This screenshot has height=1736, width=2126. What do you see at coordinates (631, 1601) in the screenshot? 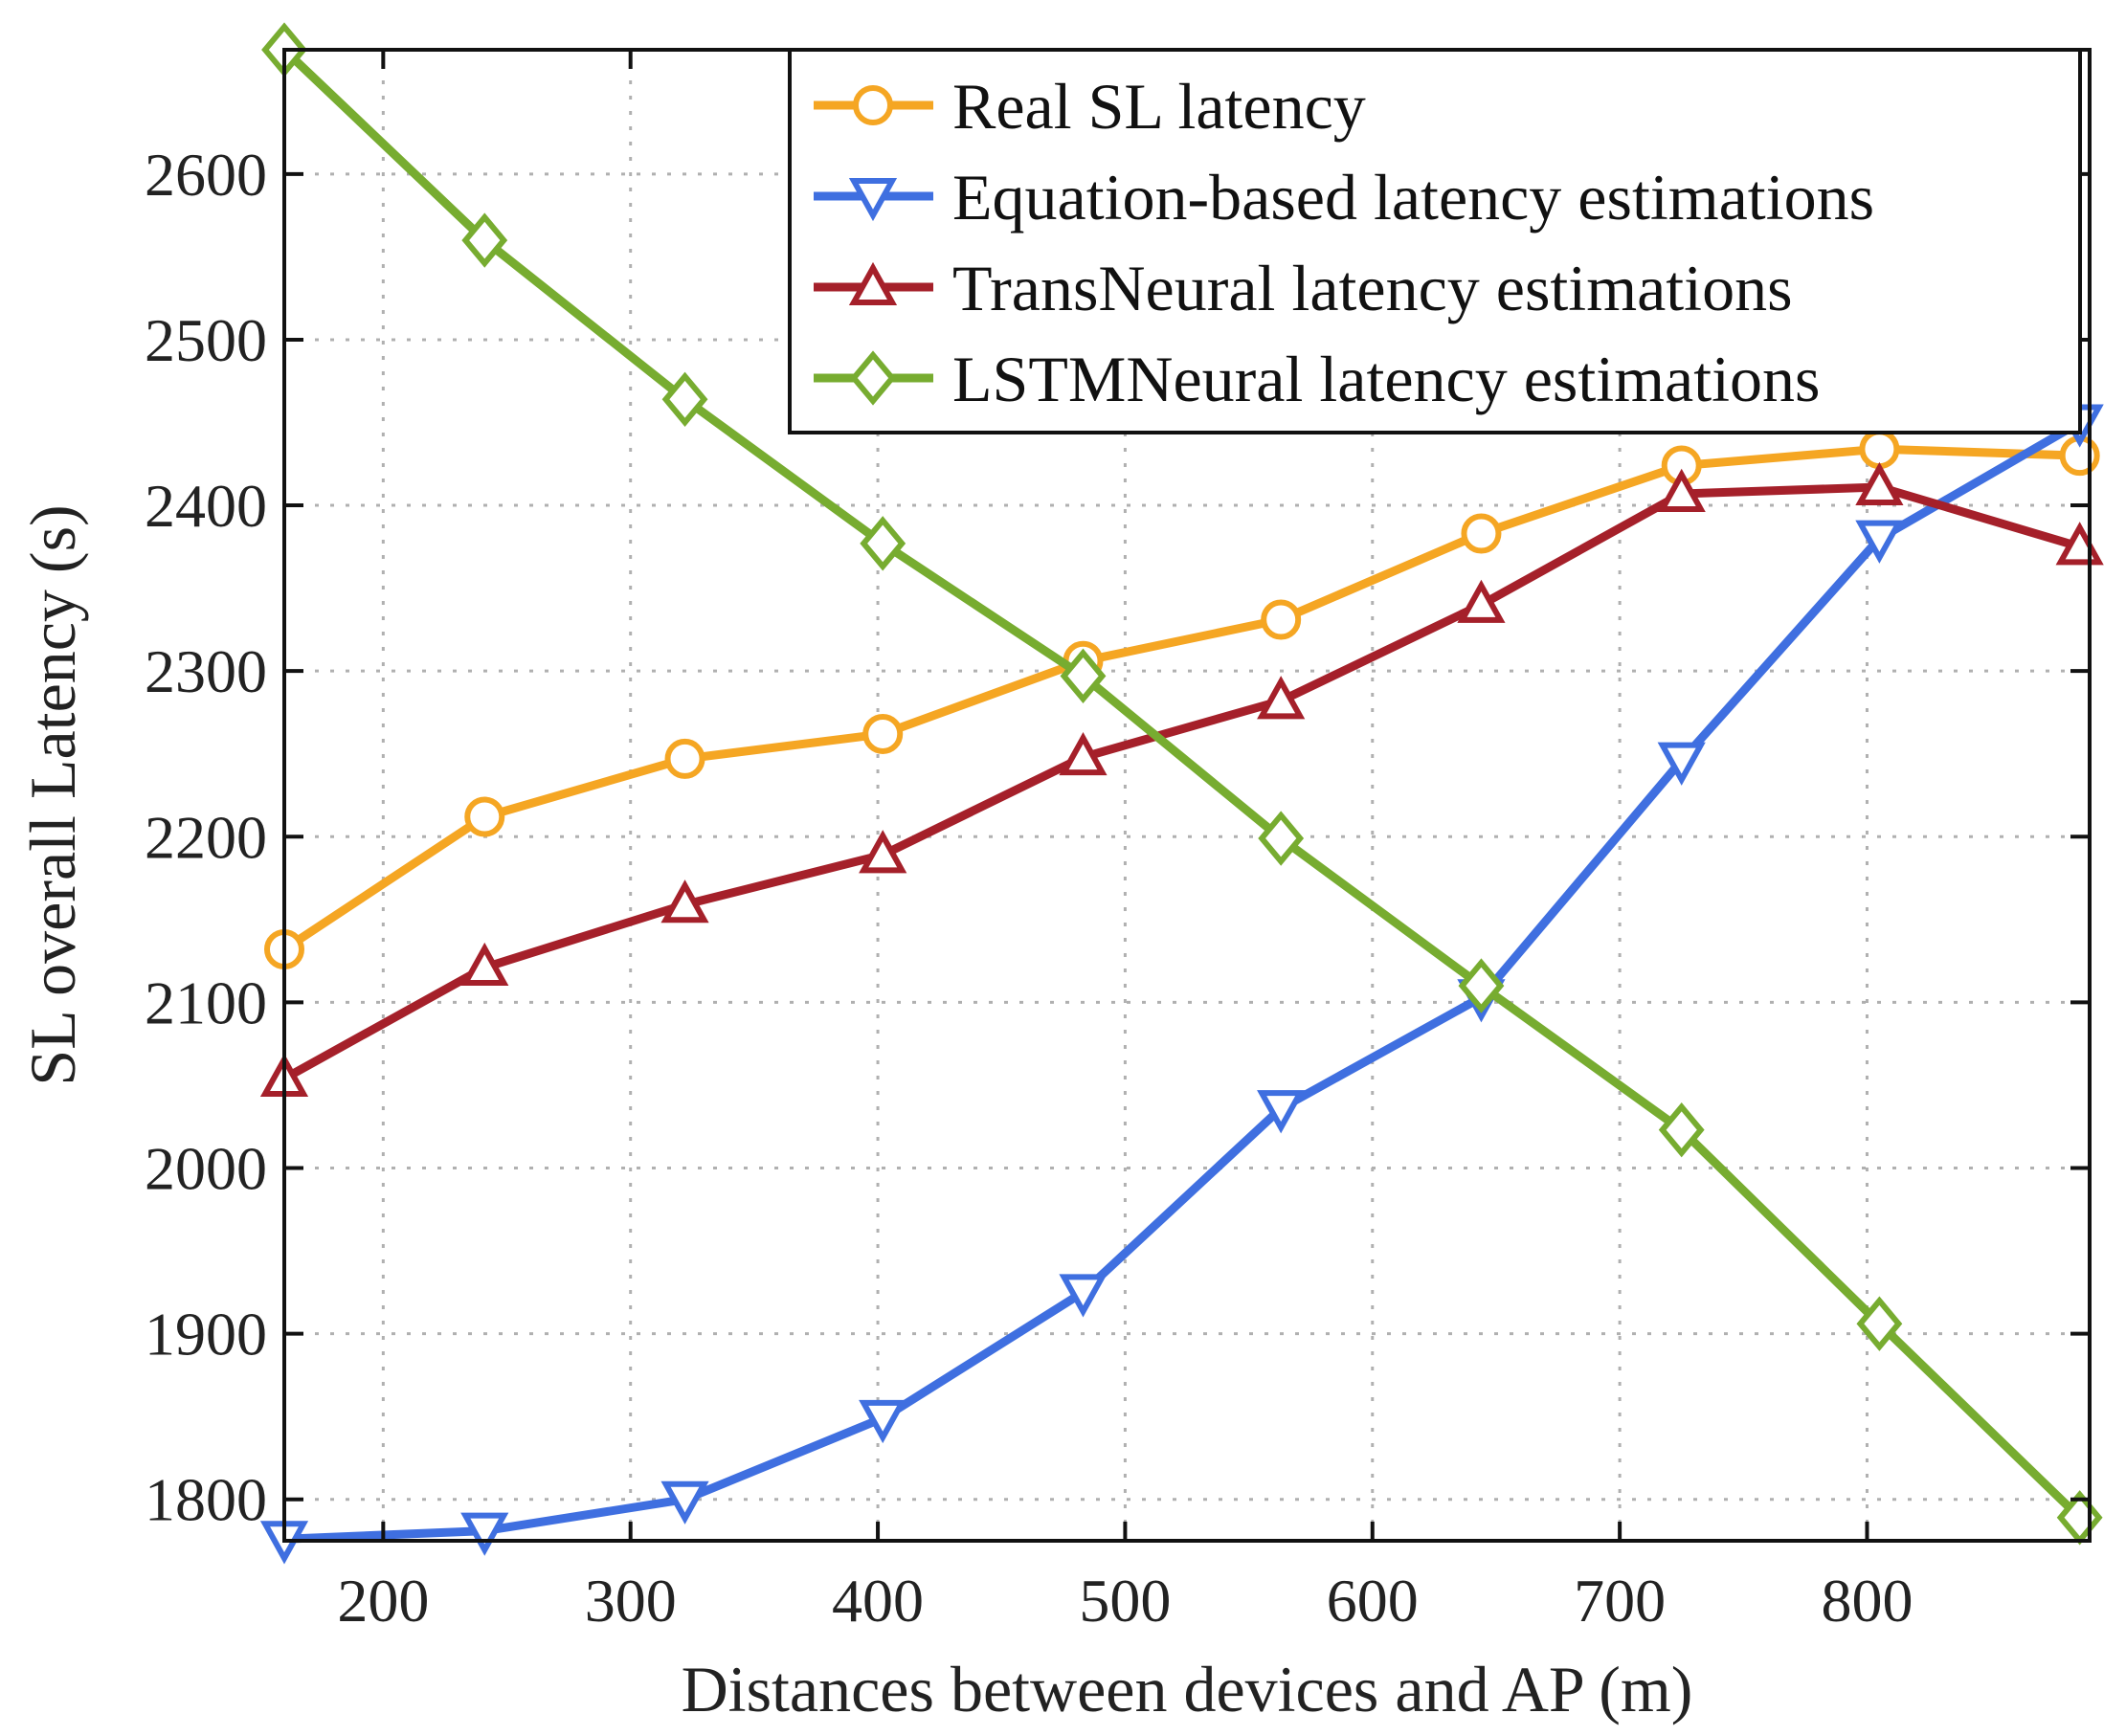
I see `x-tick-label: 300` at bounding box center [631, 1601].